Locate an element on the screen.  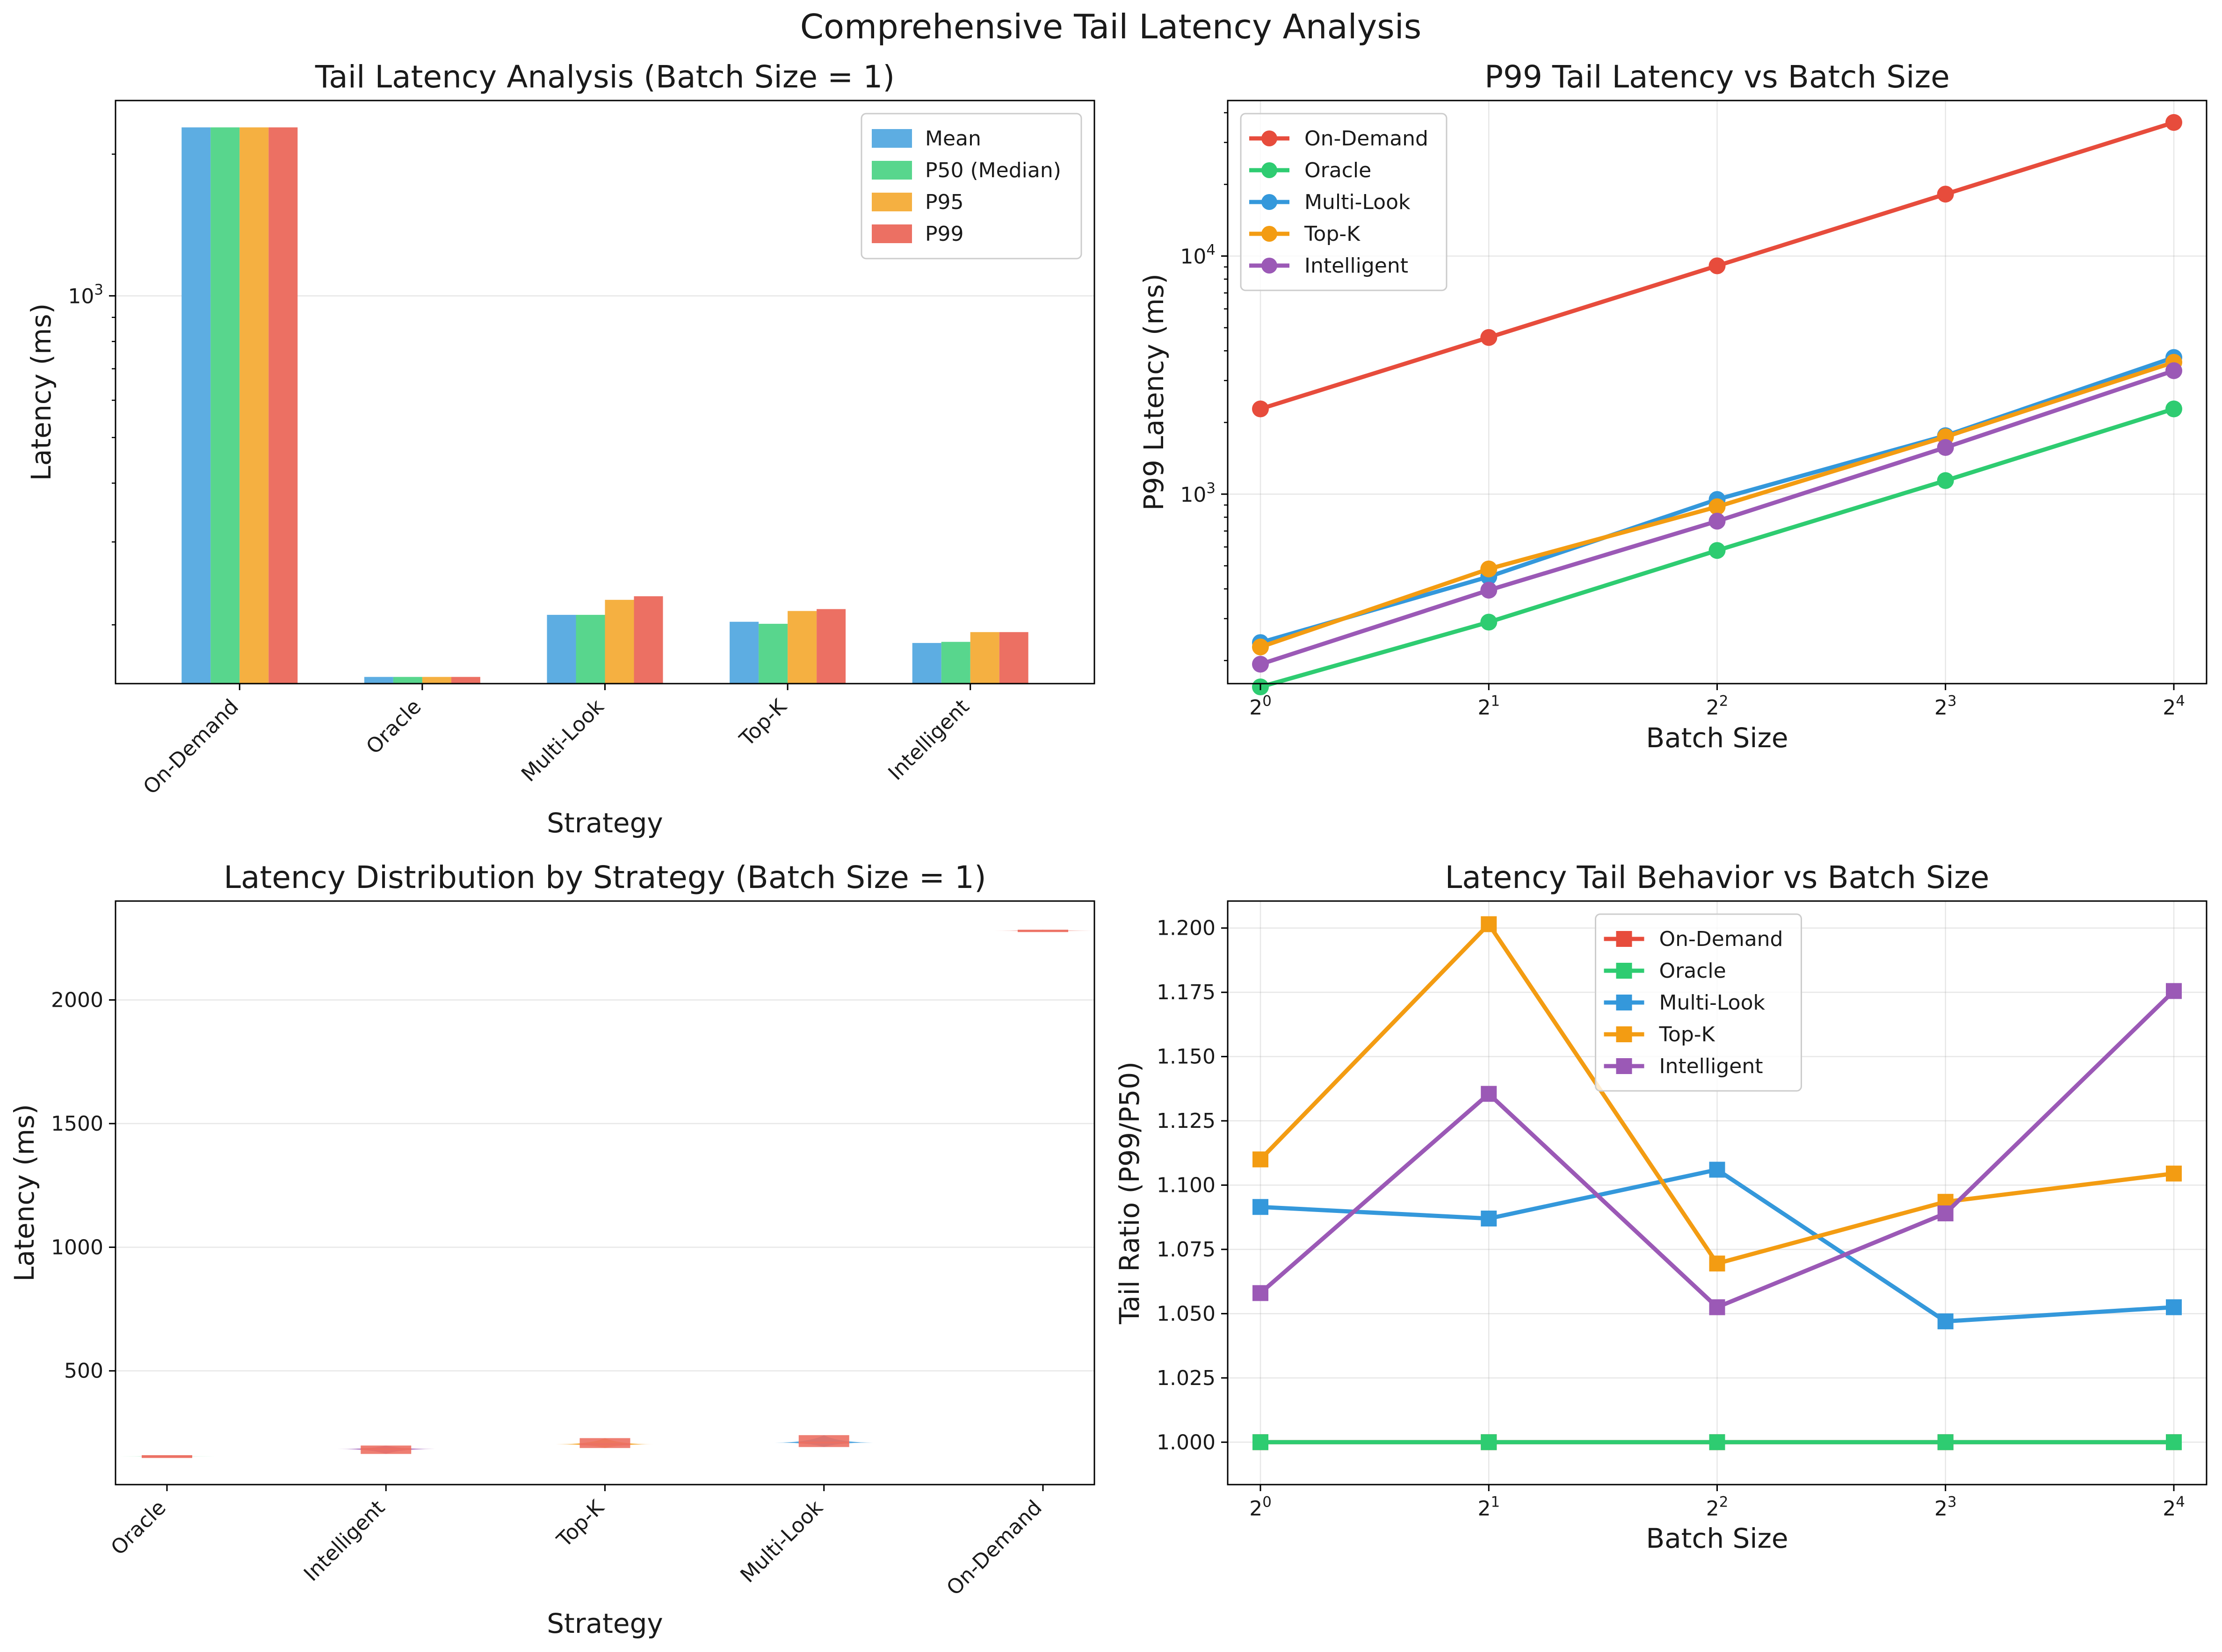
series-top-k is located at coordinates (1717, 1094).